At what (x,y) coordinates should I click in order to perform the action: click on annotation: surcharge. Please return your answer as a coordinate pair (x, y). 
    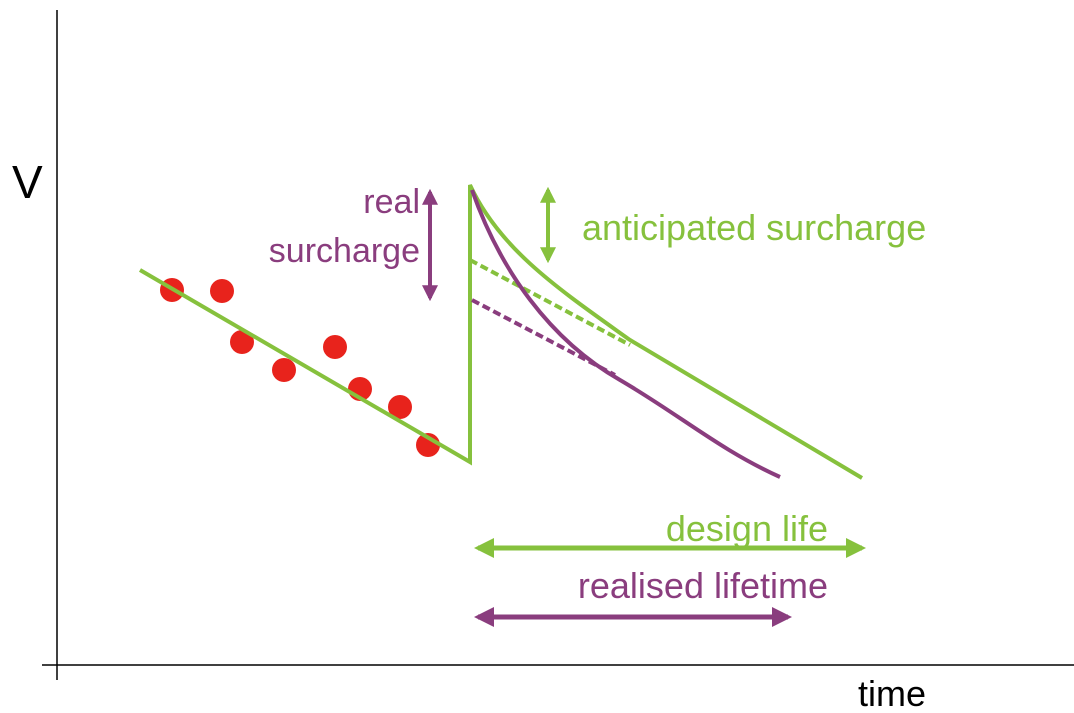
    Looking at the image, I should click on (344, 251).